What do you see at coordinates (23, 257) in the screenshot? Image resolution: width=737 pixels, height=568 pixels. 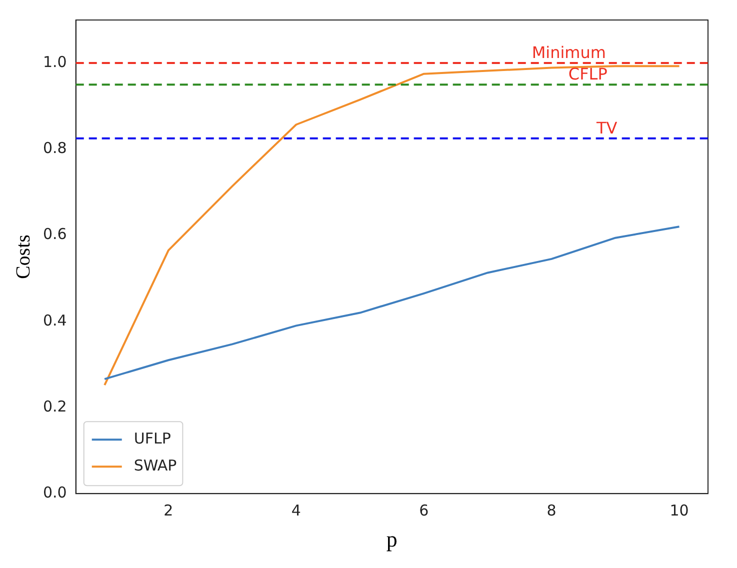 I see `y-axis-title: Costs` at bounding box center [23, 257].